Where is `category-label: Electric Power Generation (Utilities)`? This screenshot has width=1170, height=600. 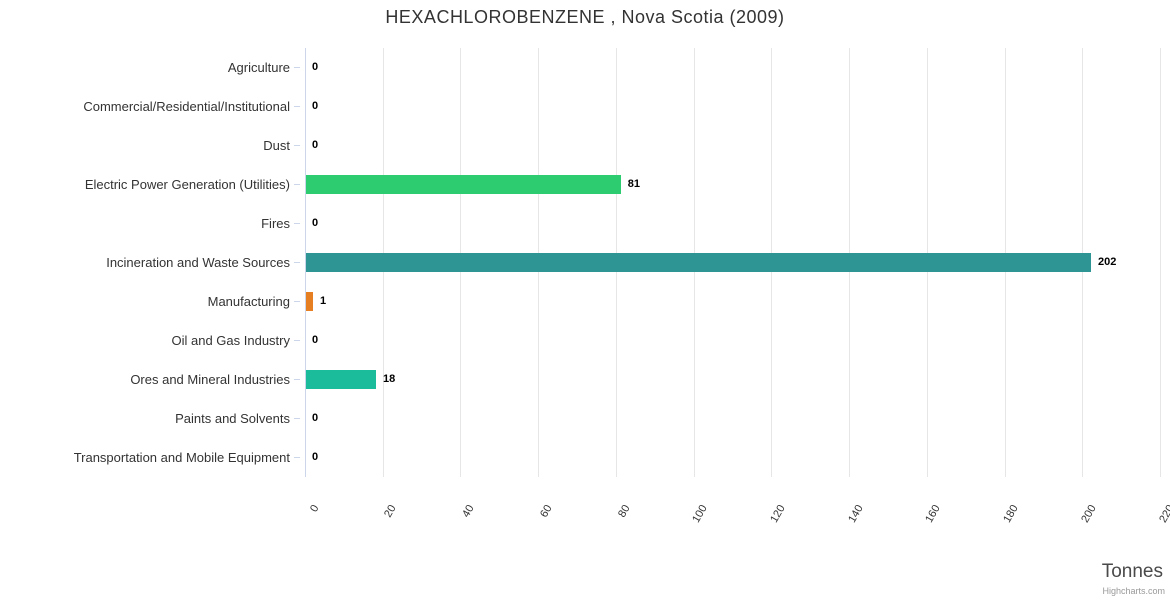 category-label: Electric Power Generation (Utilities) is located at coordinates (187, 184).